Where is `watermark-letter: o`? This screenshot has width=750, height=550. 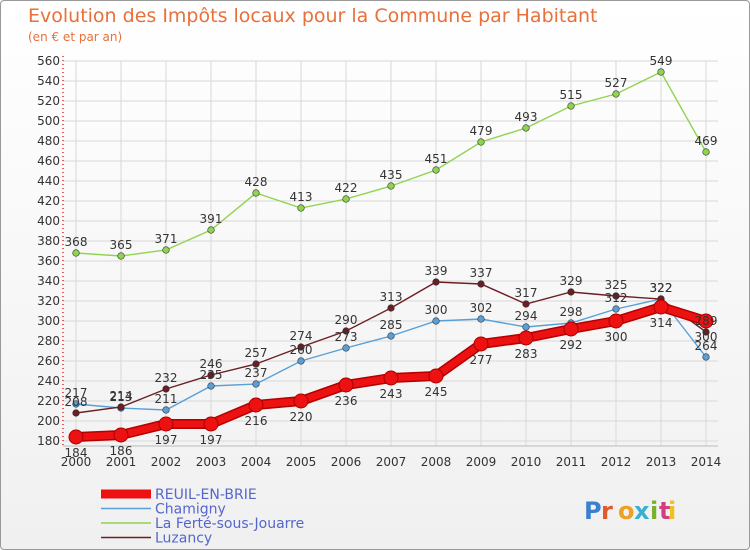
watermark-letter: o is located at coordinates (626, 511).